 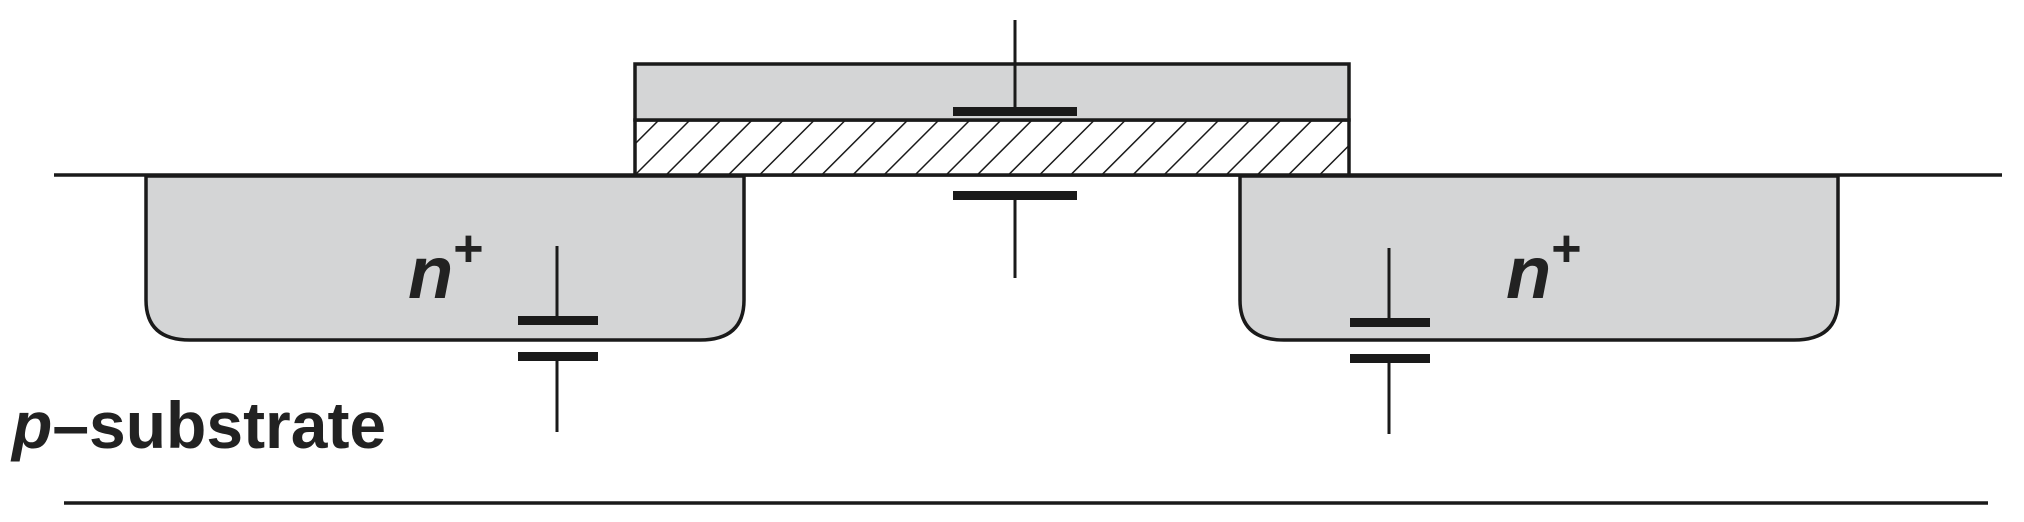 I want to click on left-n-plus-label: n+, so click(x=446, y=267).